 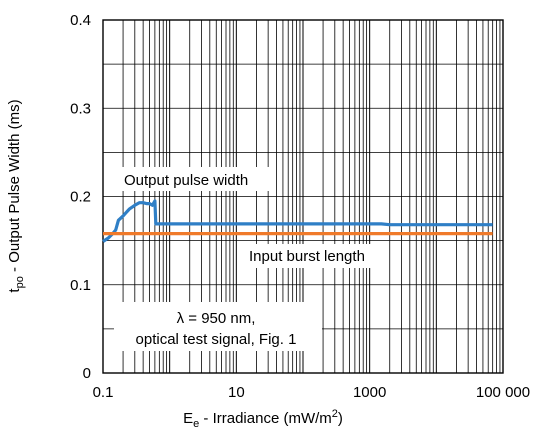 I want to click on x-axis-label-sub: e, so click(x=196, y=424).